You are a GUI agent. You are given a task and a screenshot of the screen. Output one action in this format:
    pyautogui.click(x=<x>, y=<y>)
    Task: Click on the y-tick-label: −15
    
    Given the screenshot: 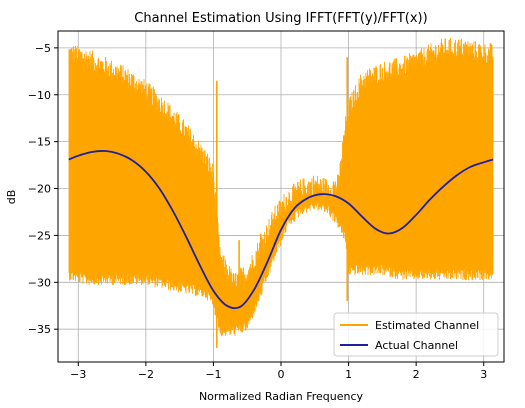 What is the action you would take?
    pyautogui.click(x=39, y=142)
    